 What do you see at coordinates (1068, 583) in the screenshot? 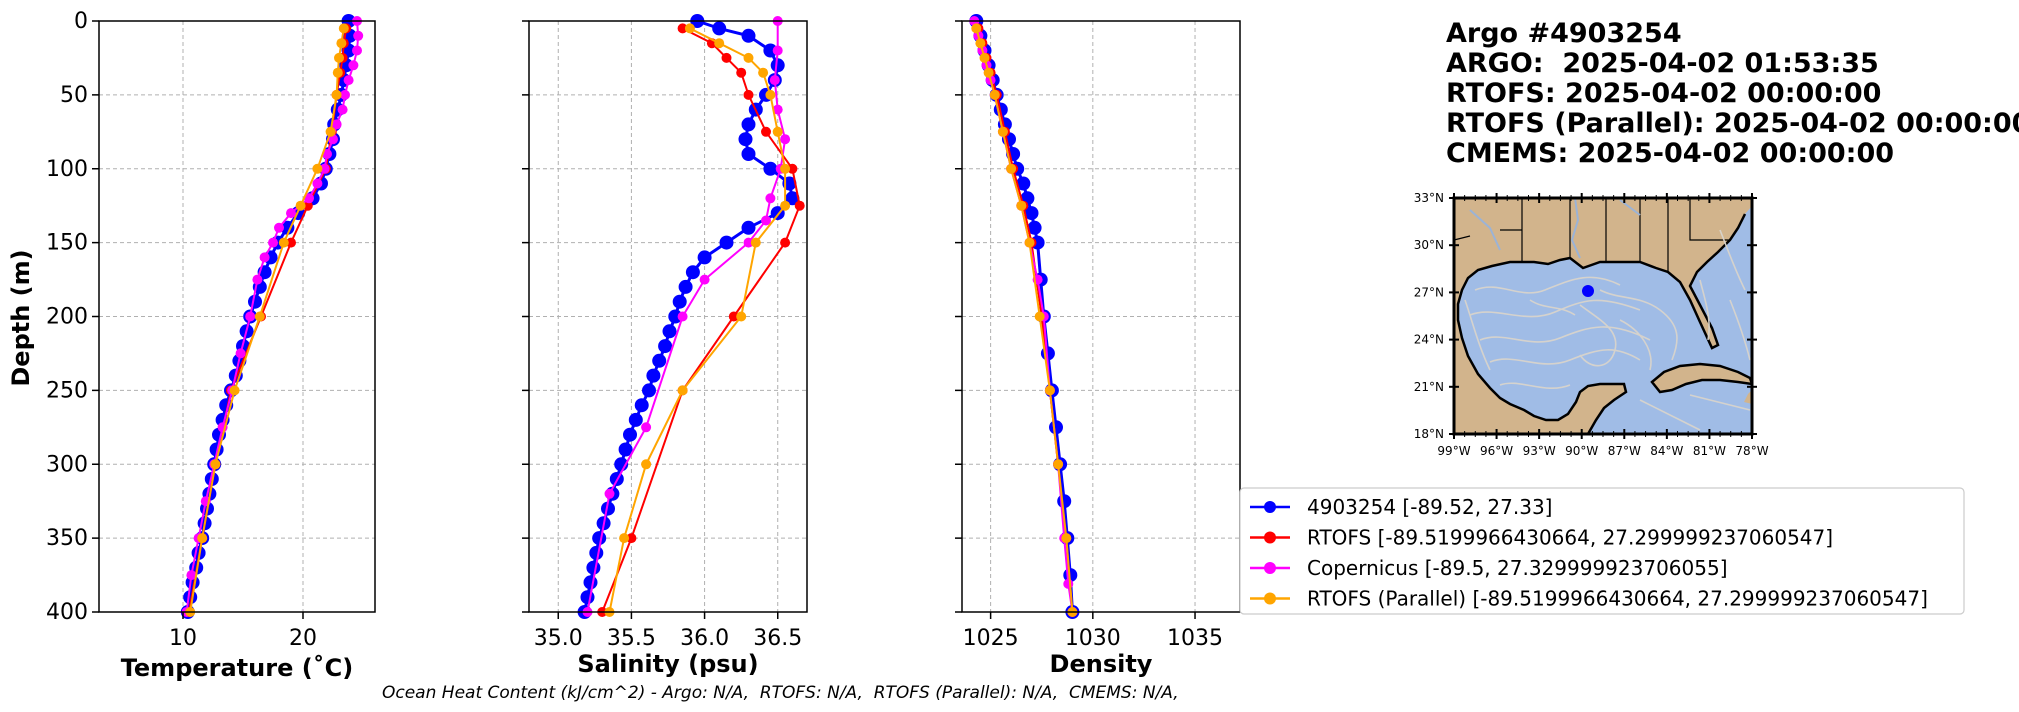
I see `density-copernicus-point` at bounding box center [1068, 583].